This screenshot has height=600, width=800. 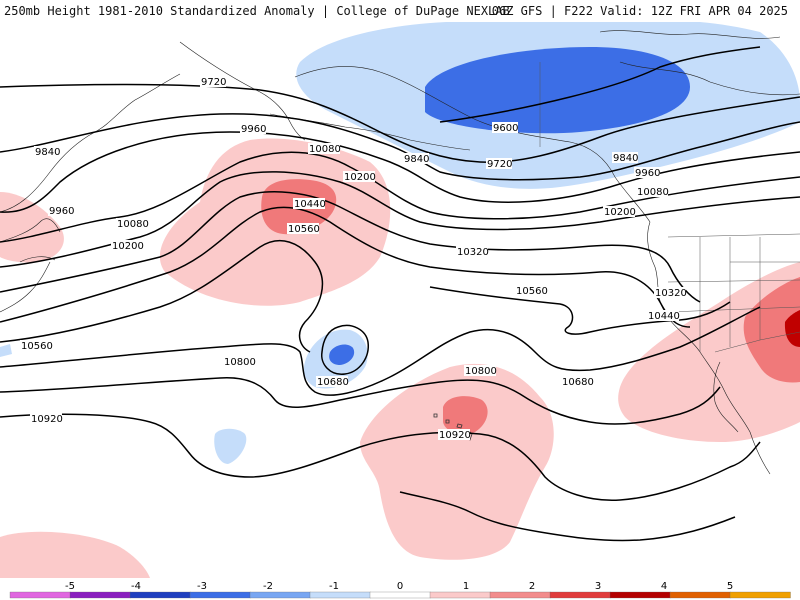 I want to click on coastline-arctic, so click(x=699, y=63).